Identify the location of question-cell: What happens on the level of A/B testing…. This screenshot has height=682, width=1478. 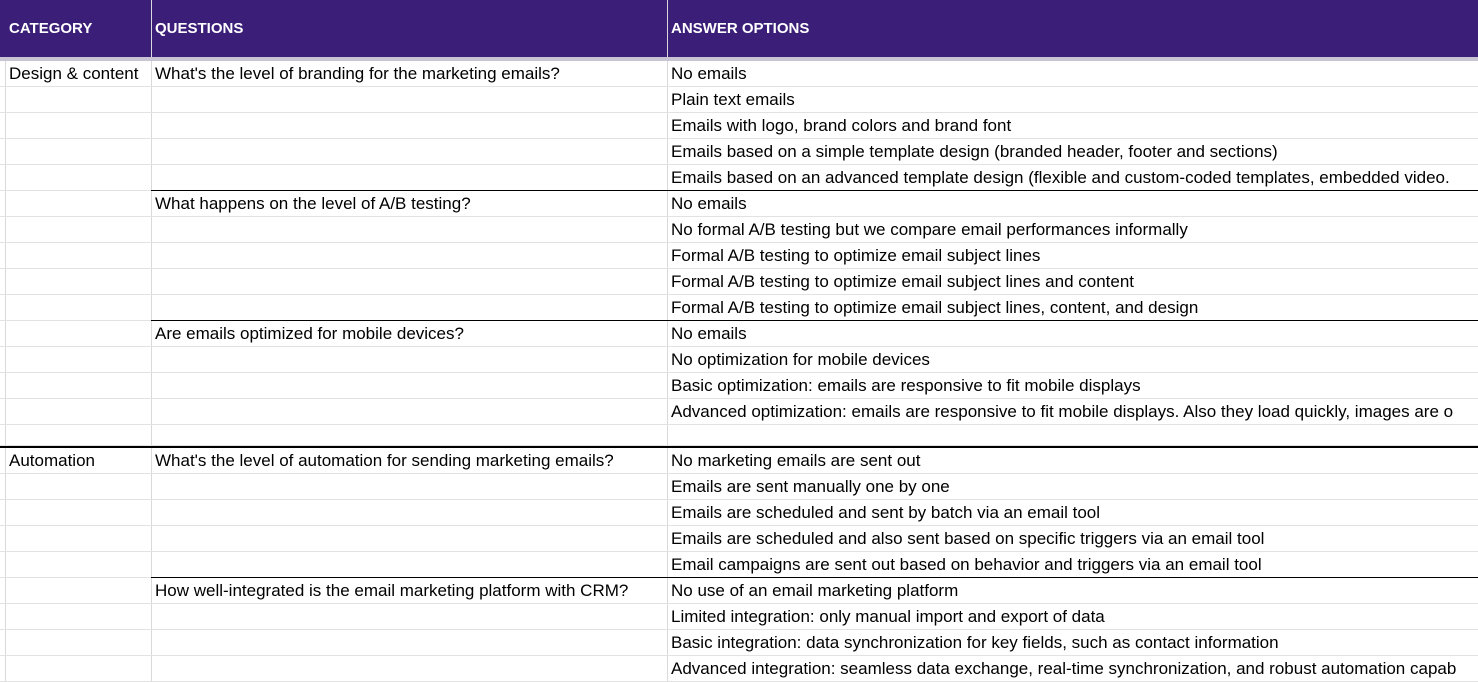
(313, 203).